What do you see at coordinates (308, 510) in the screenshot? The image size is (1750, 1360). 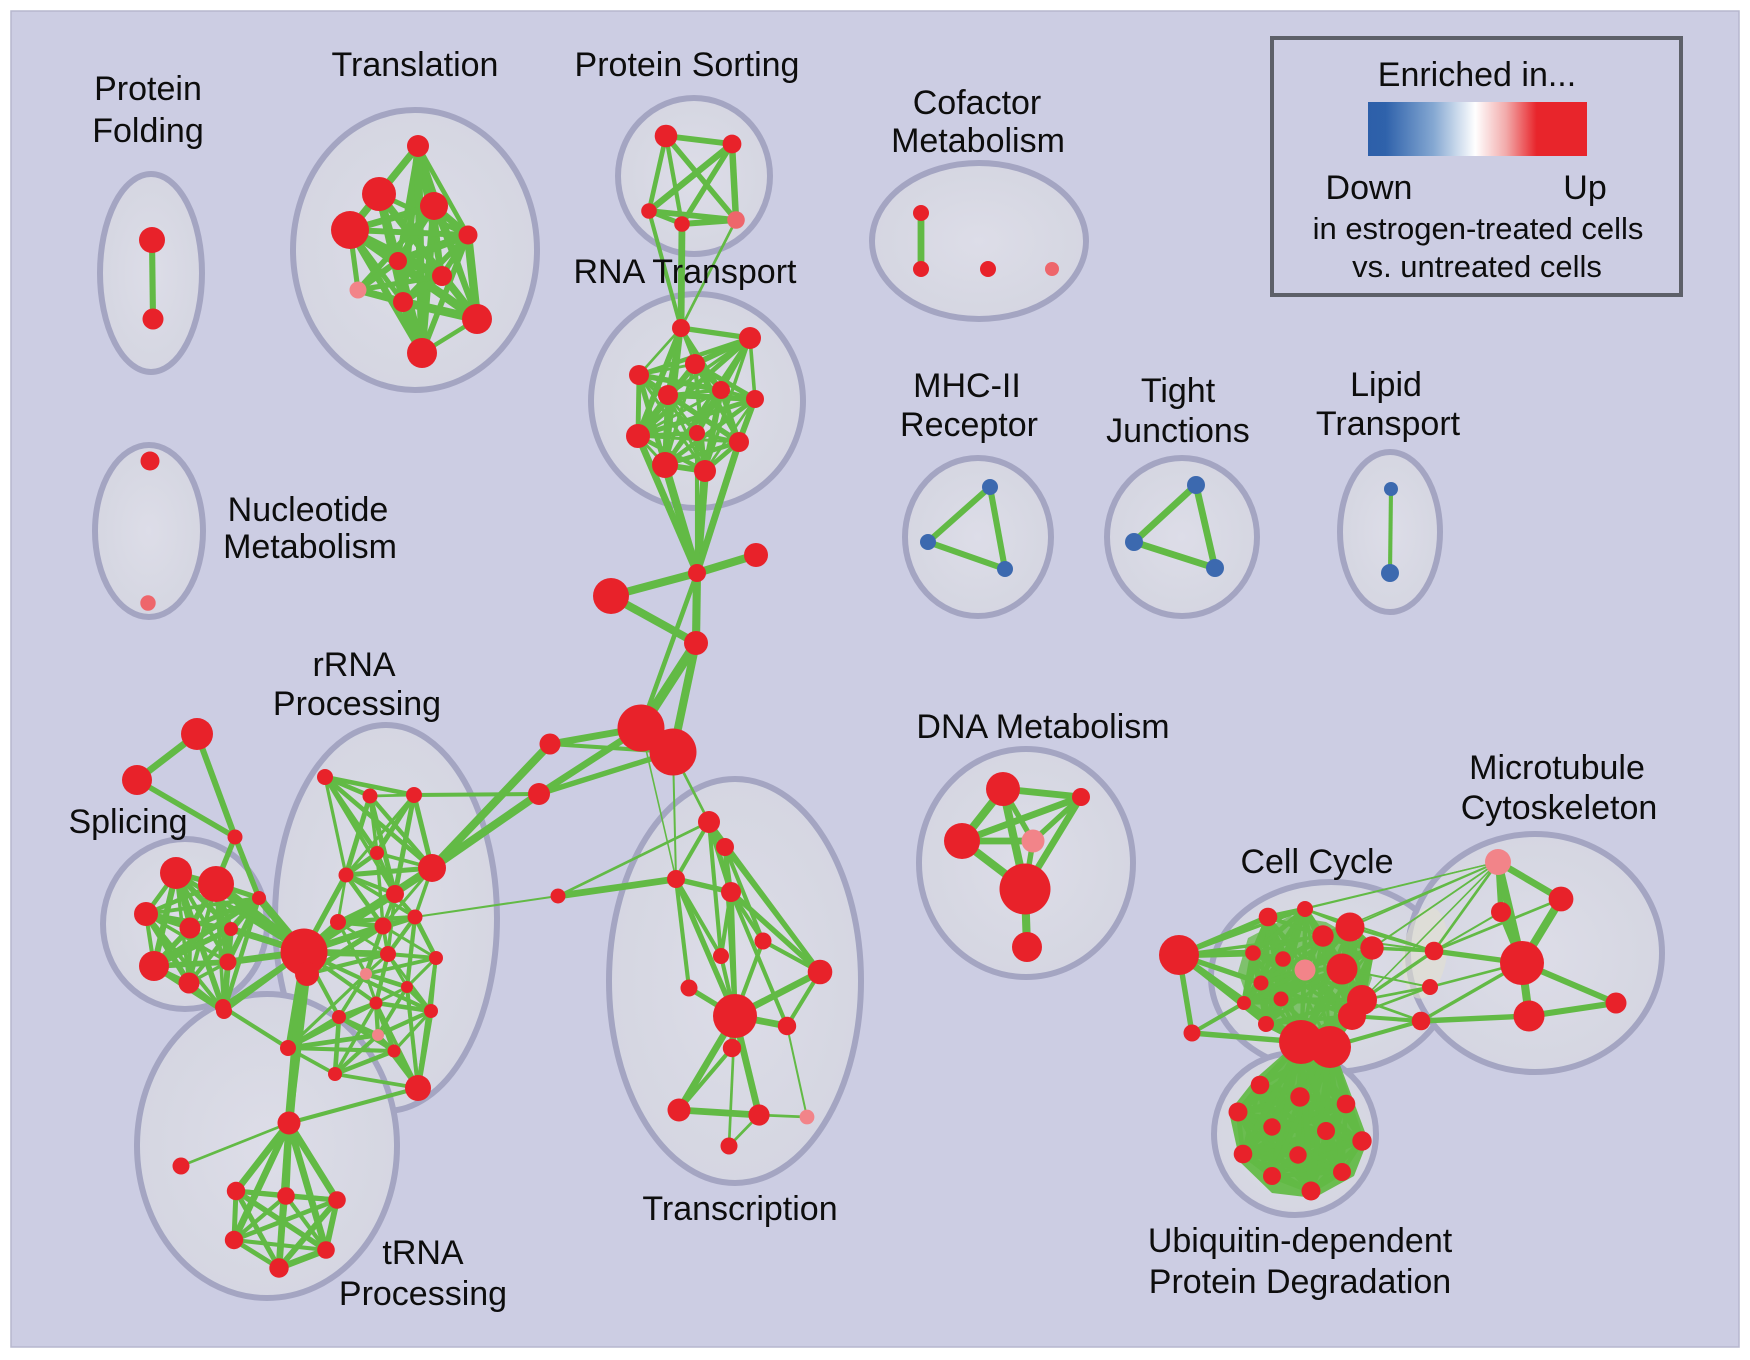 I see `svg-text: Nucleotide` at bounding box center [308, 510].